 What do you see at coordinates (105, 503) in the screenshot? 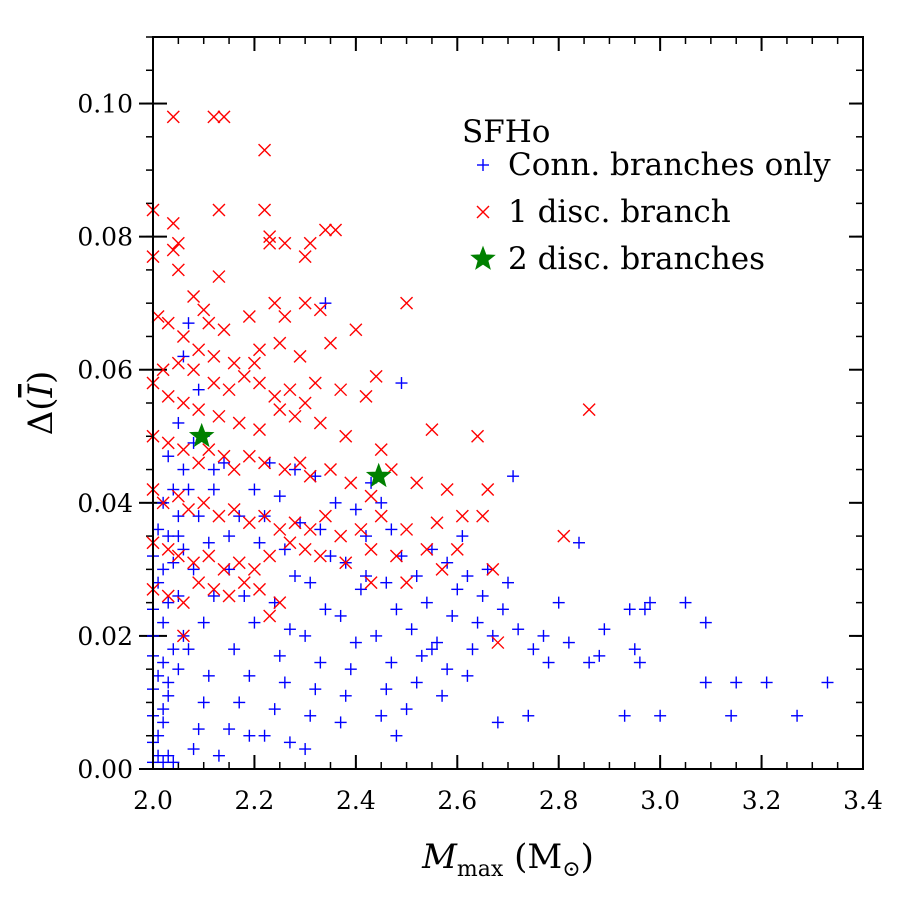
I see `y-tick-label: 0.04` at bounding box center [105, 503].